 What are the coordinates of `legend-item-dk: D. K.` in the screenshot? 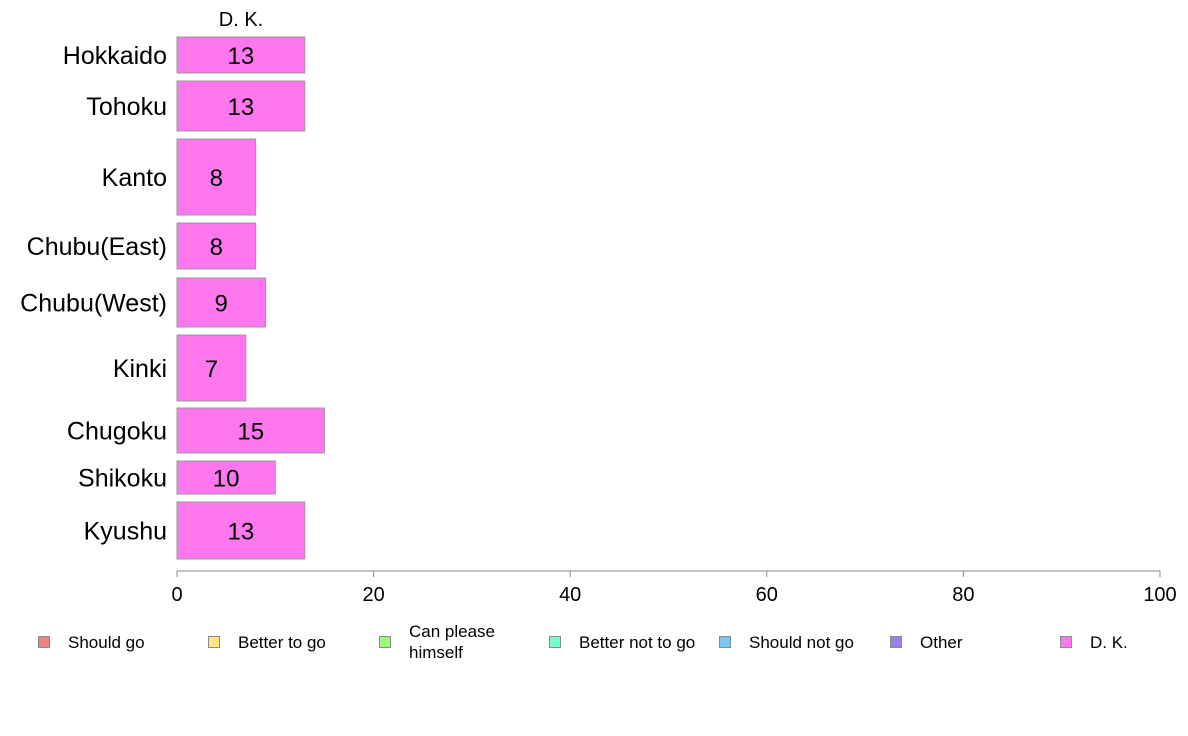 It's located at (1115, 642).